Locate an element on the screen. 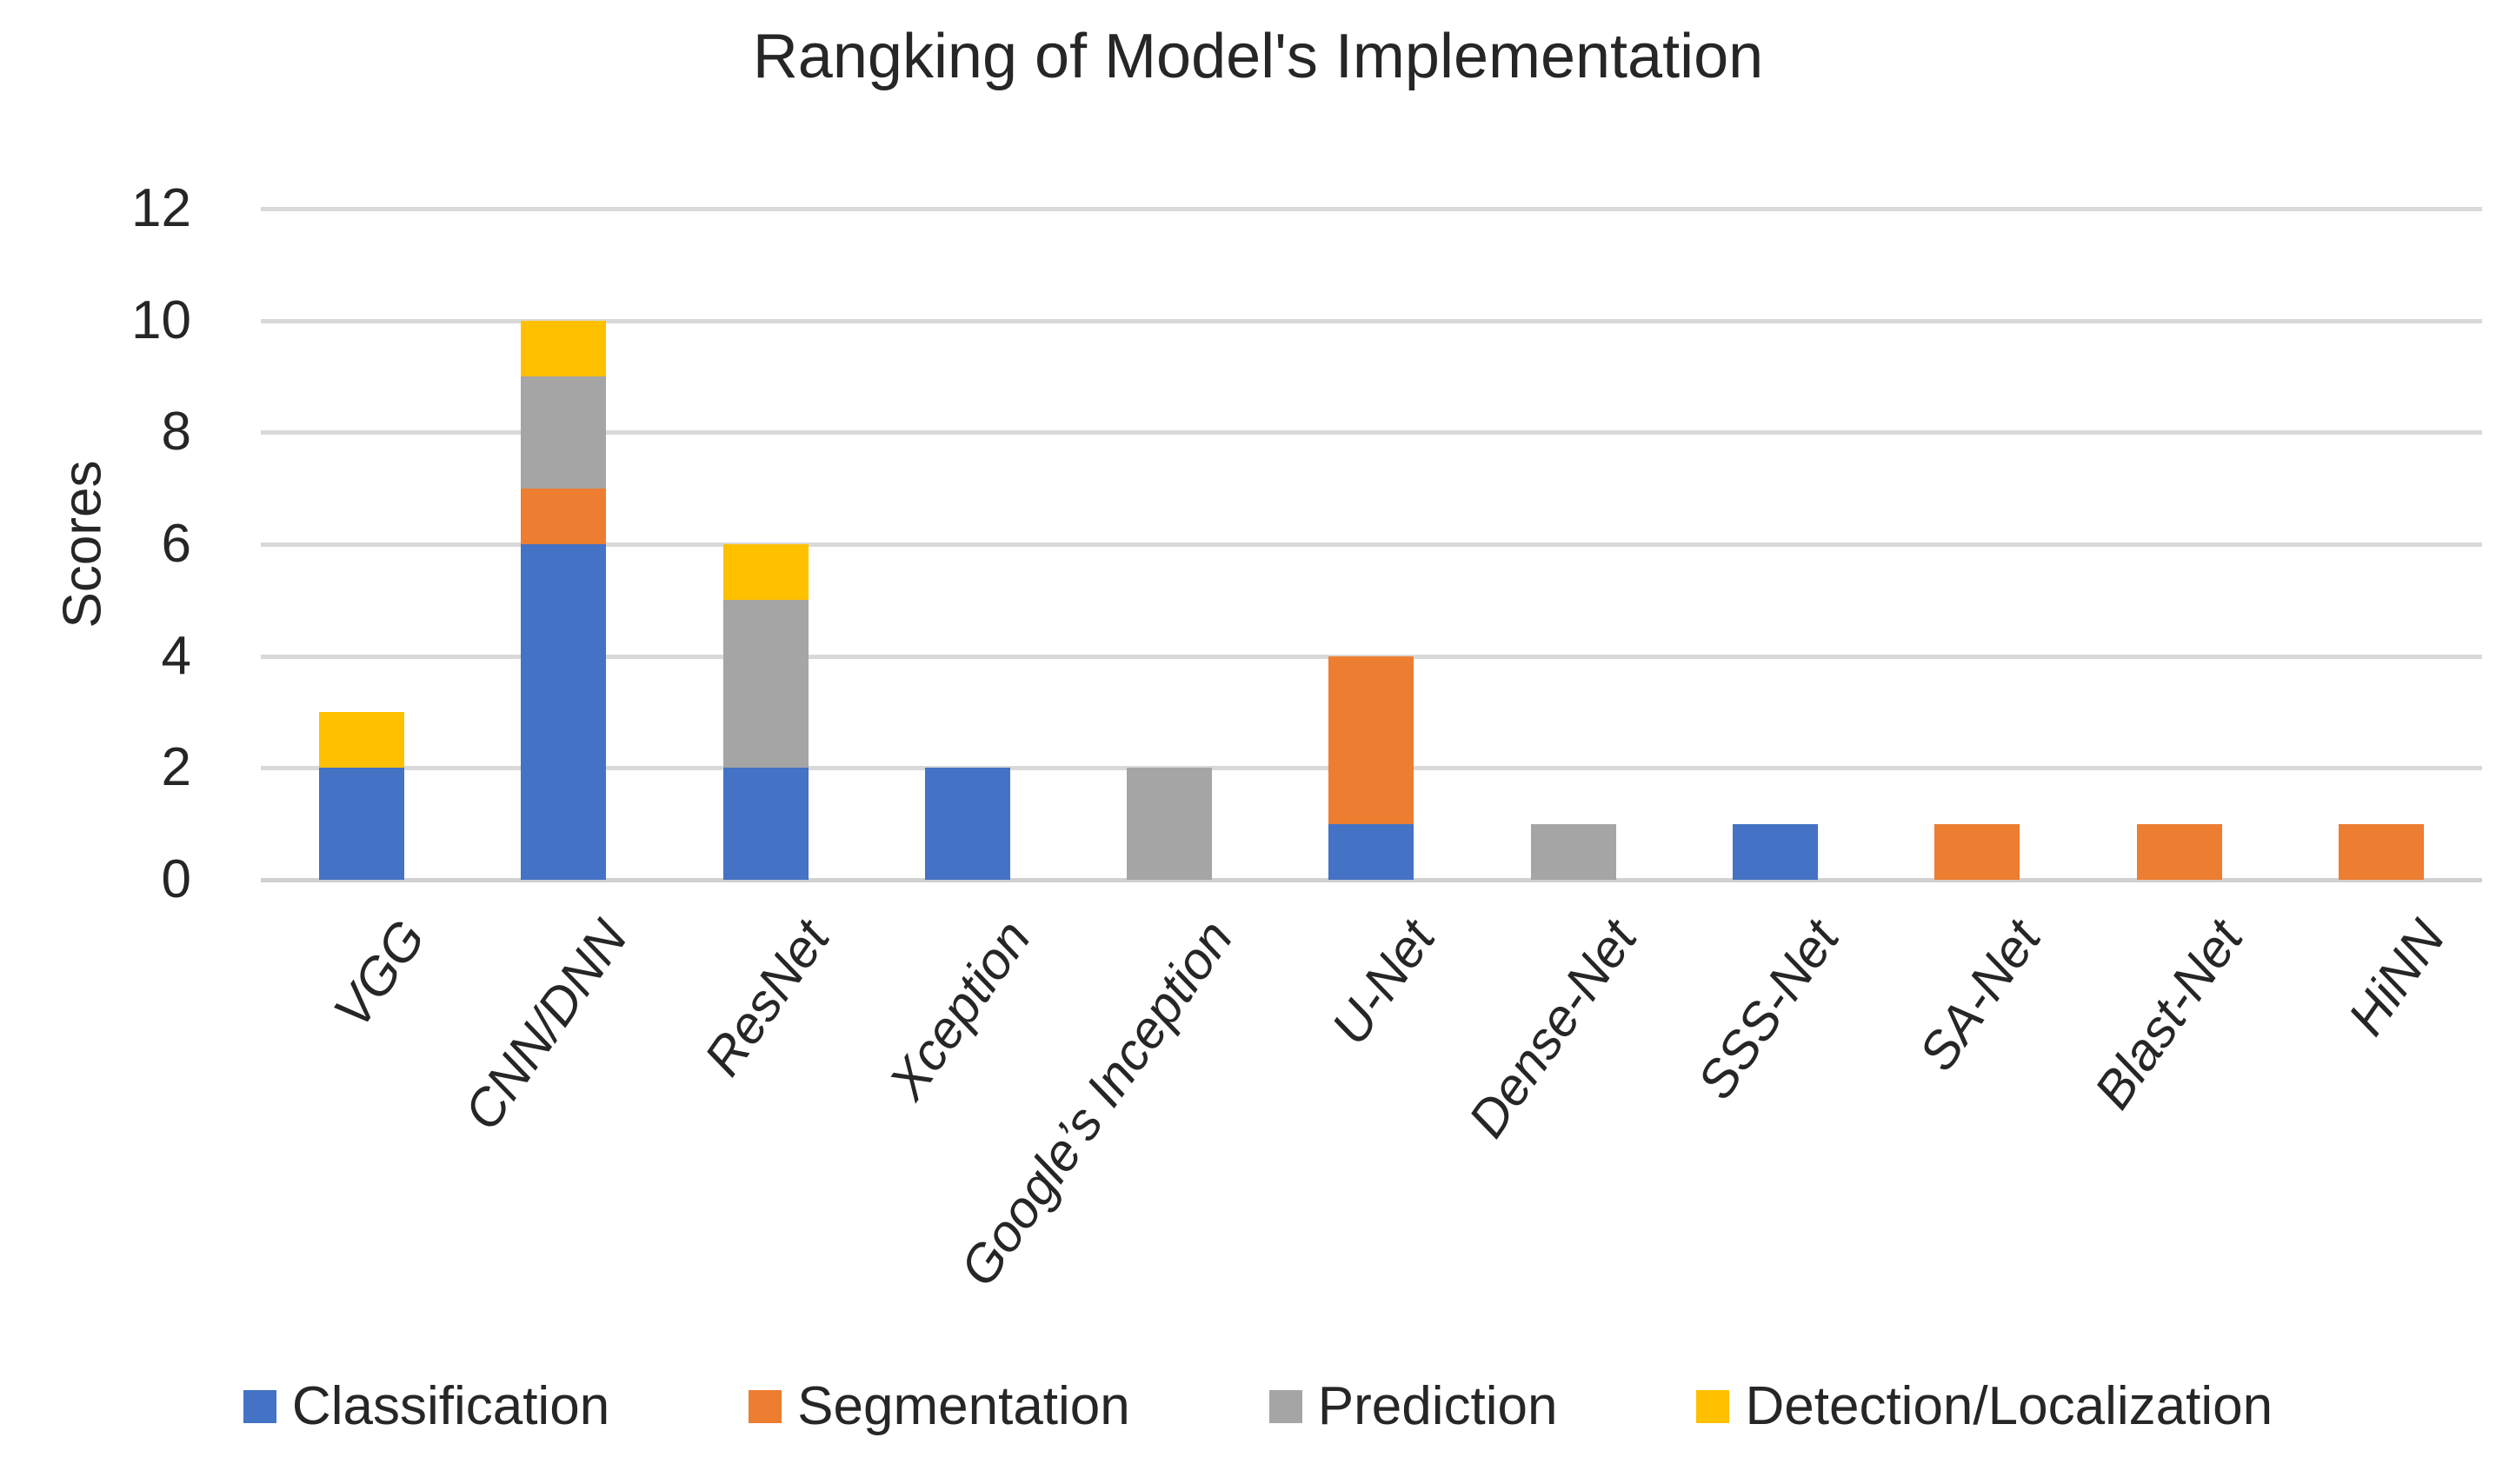 This screenshot has height=1484, width=2516. bar-segment-hinn-segmentation is located at coordinates (2381, 851).